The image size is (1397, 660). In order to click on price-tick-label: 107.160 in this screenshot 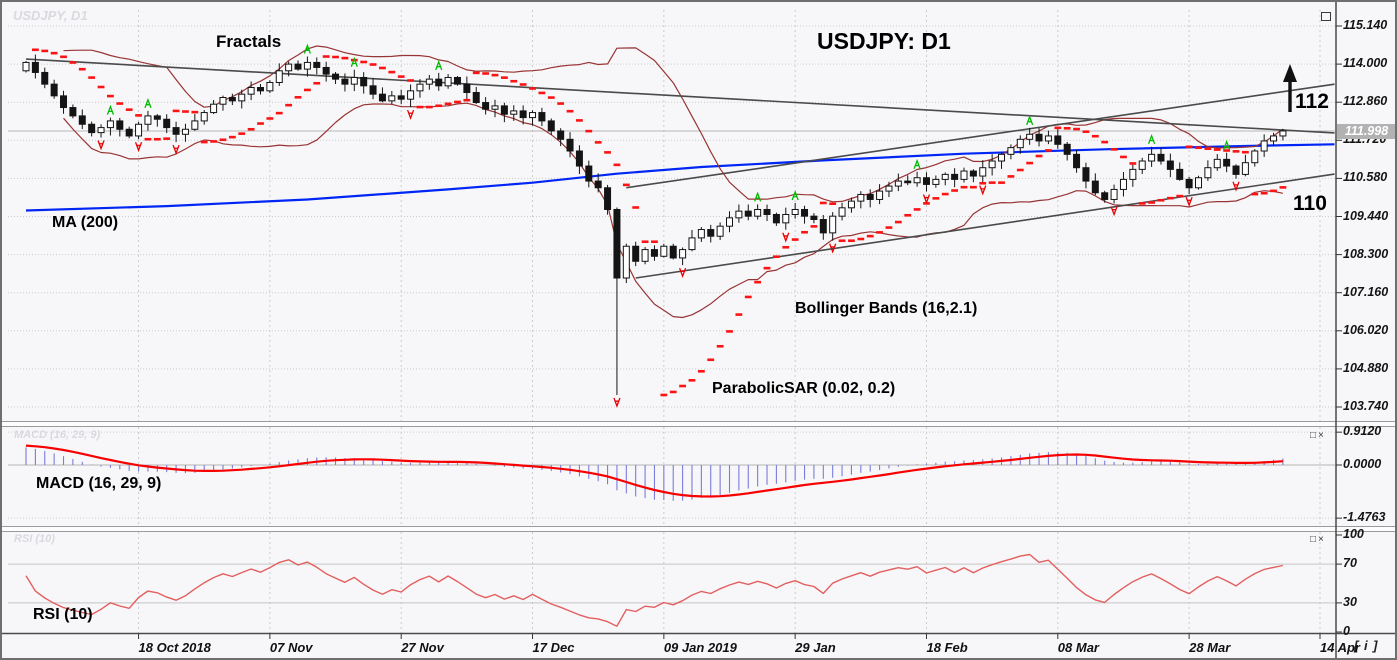, I will do `click(1366, 291)`.